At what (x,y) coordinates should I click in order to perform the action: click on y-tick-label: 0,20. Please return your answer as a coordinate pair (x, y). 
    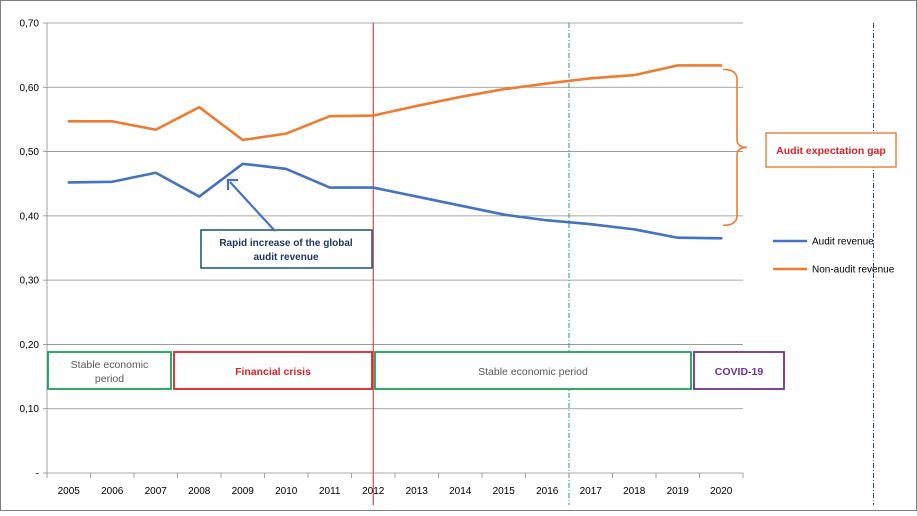
    Looking at the image, I should click on (30, 345).